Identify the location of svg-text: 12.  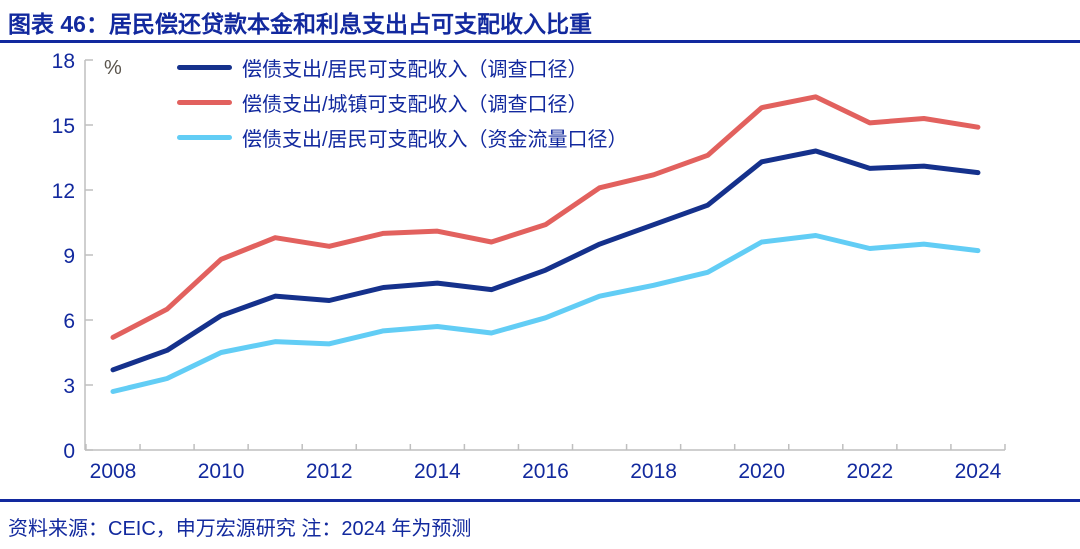
(63, 191).